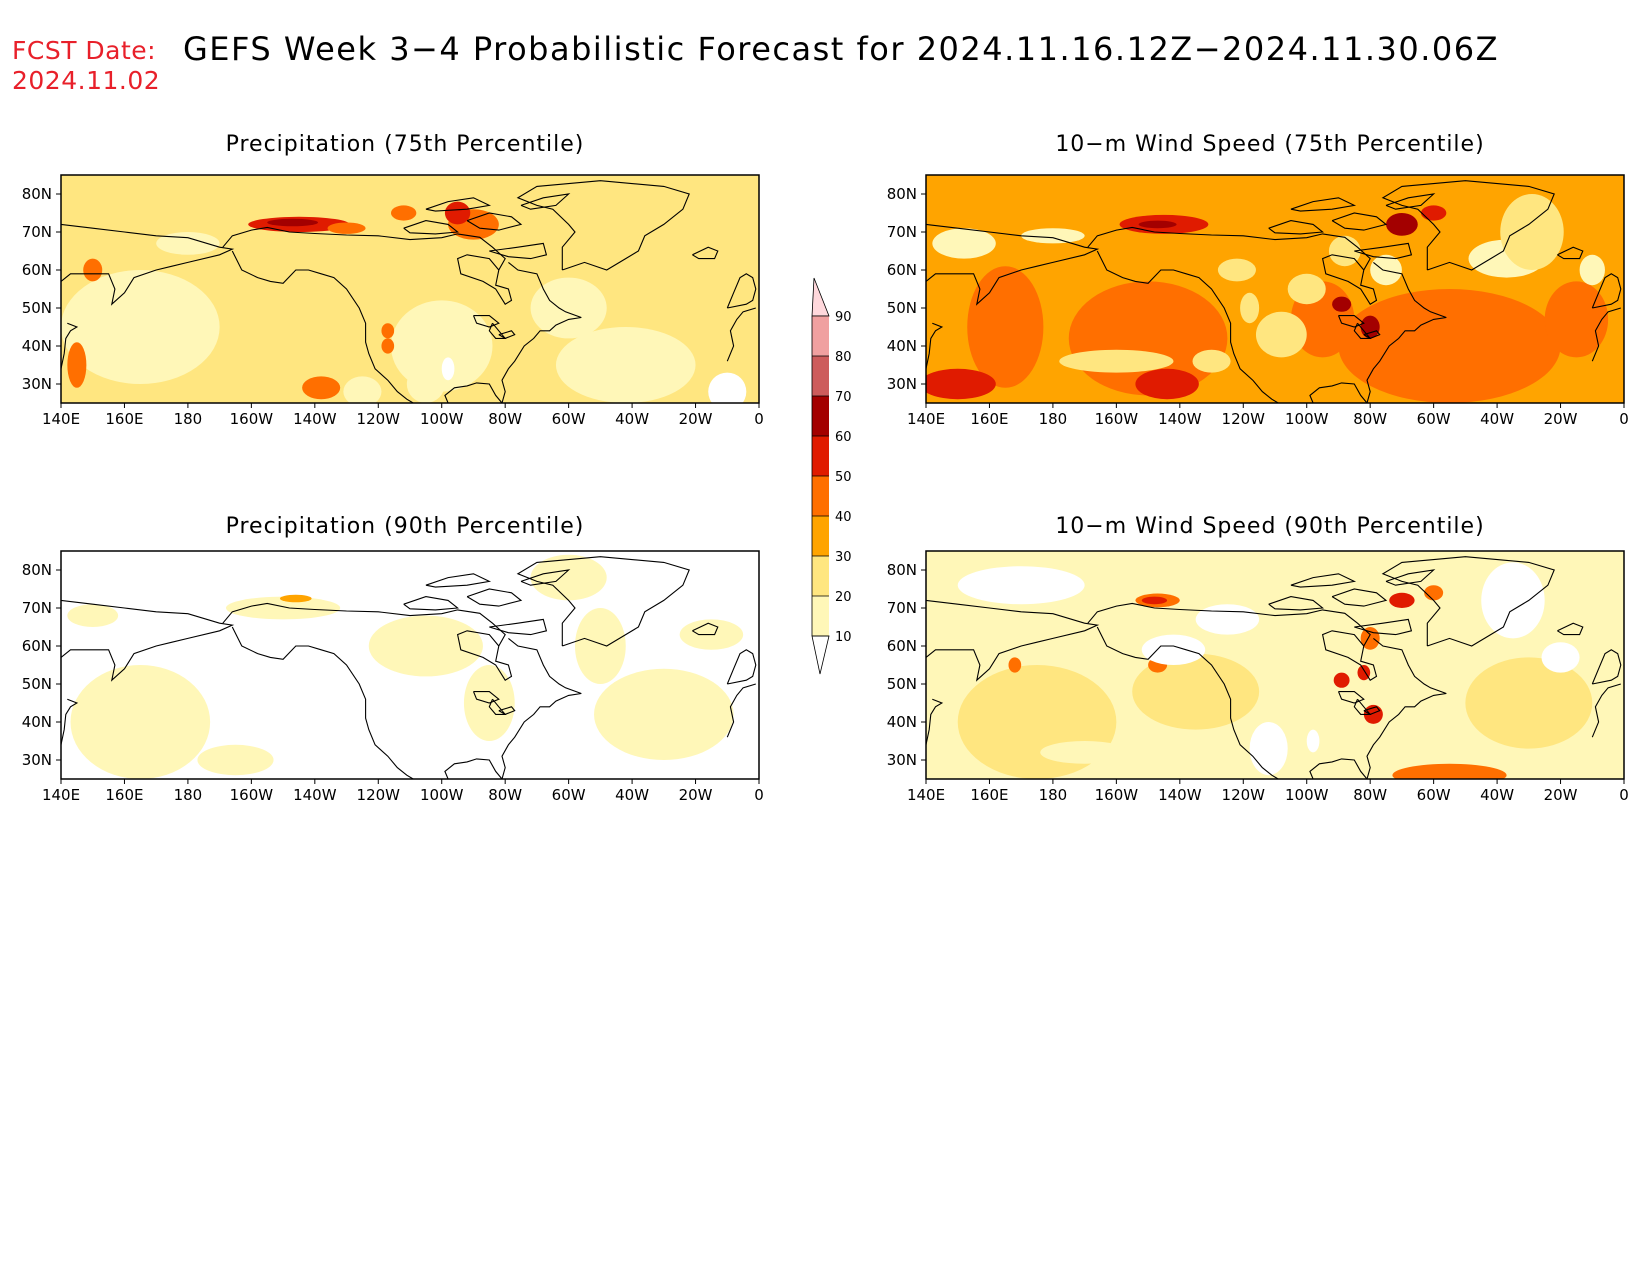 The height and width of the screenshot is (1275, 1650). What do you see at coordinates (696, 419) in the screenshot?
I see `lon-tick-label: 20W` at bounding box center [696, 419].